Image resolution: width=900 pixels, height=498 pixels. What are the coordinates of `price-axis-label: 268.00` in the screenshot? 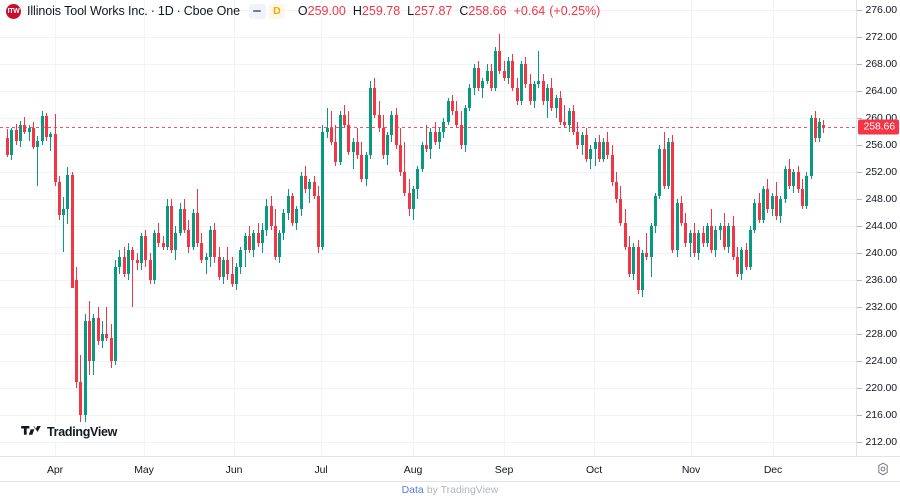 It's located at (881, 64).